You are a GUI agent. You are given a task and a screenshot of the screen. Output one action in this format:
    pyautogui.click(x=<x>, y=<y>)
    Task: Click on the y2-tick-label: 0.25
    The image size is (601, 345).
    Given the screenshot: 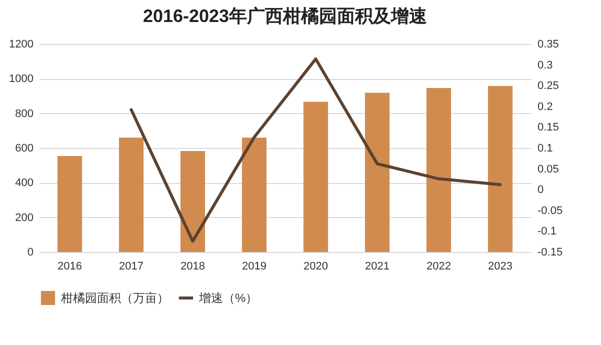 What is the action you would take?
    pyautogui.click(x=548, y=86)
    